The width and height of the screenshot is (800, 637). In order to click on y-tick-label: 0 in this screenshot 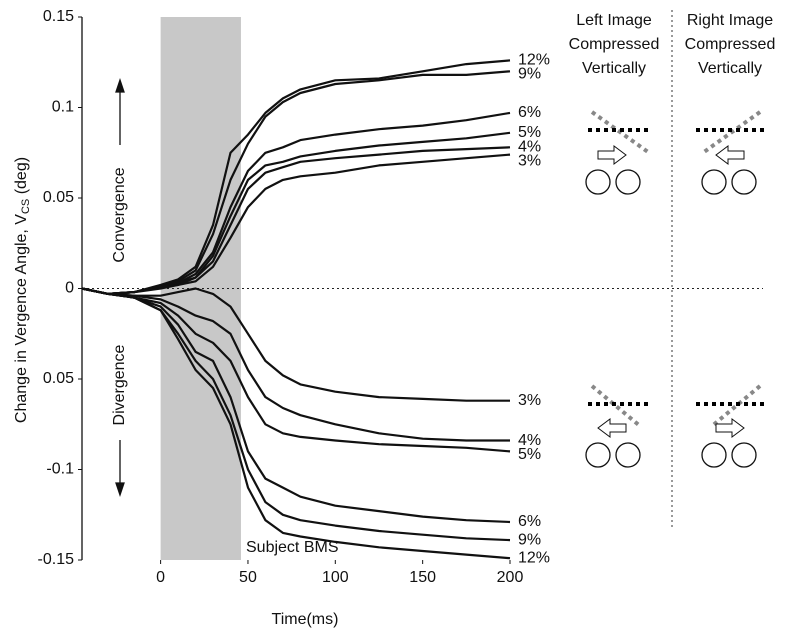, I will do `click(69, 288)`.